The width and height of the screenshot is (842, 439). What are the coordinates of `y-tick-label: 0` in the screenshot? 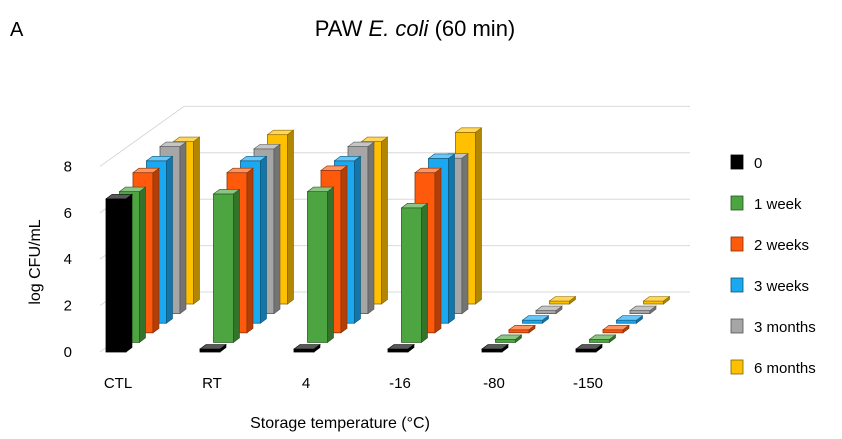 It's located at (68, 352).